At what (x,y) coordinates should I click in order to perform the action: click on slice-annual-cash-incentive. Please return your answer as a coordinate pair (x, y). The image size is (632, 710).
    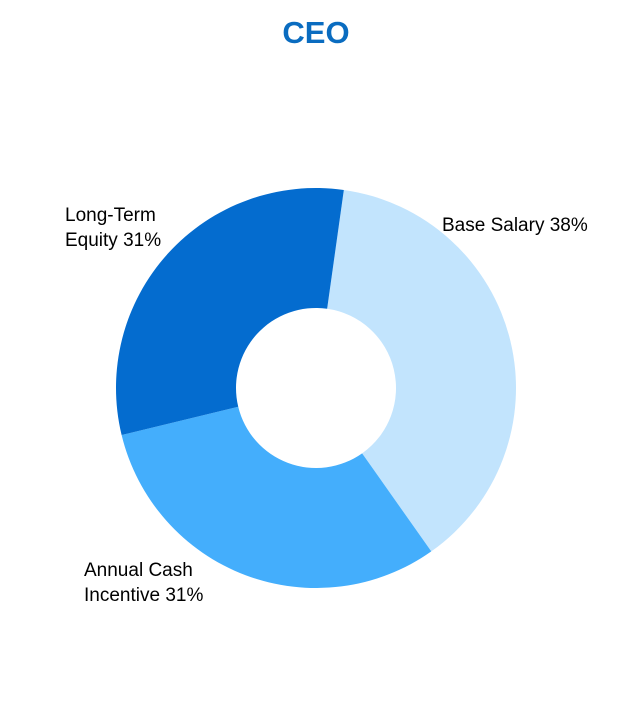
    Looking at the image, I should click on (276, 497).